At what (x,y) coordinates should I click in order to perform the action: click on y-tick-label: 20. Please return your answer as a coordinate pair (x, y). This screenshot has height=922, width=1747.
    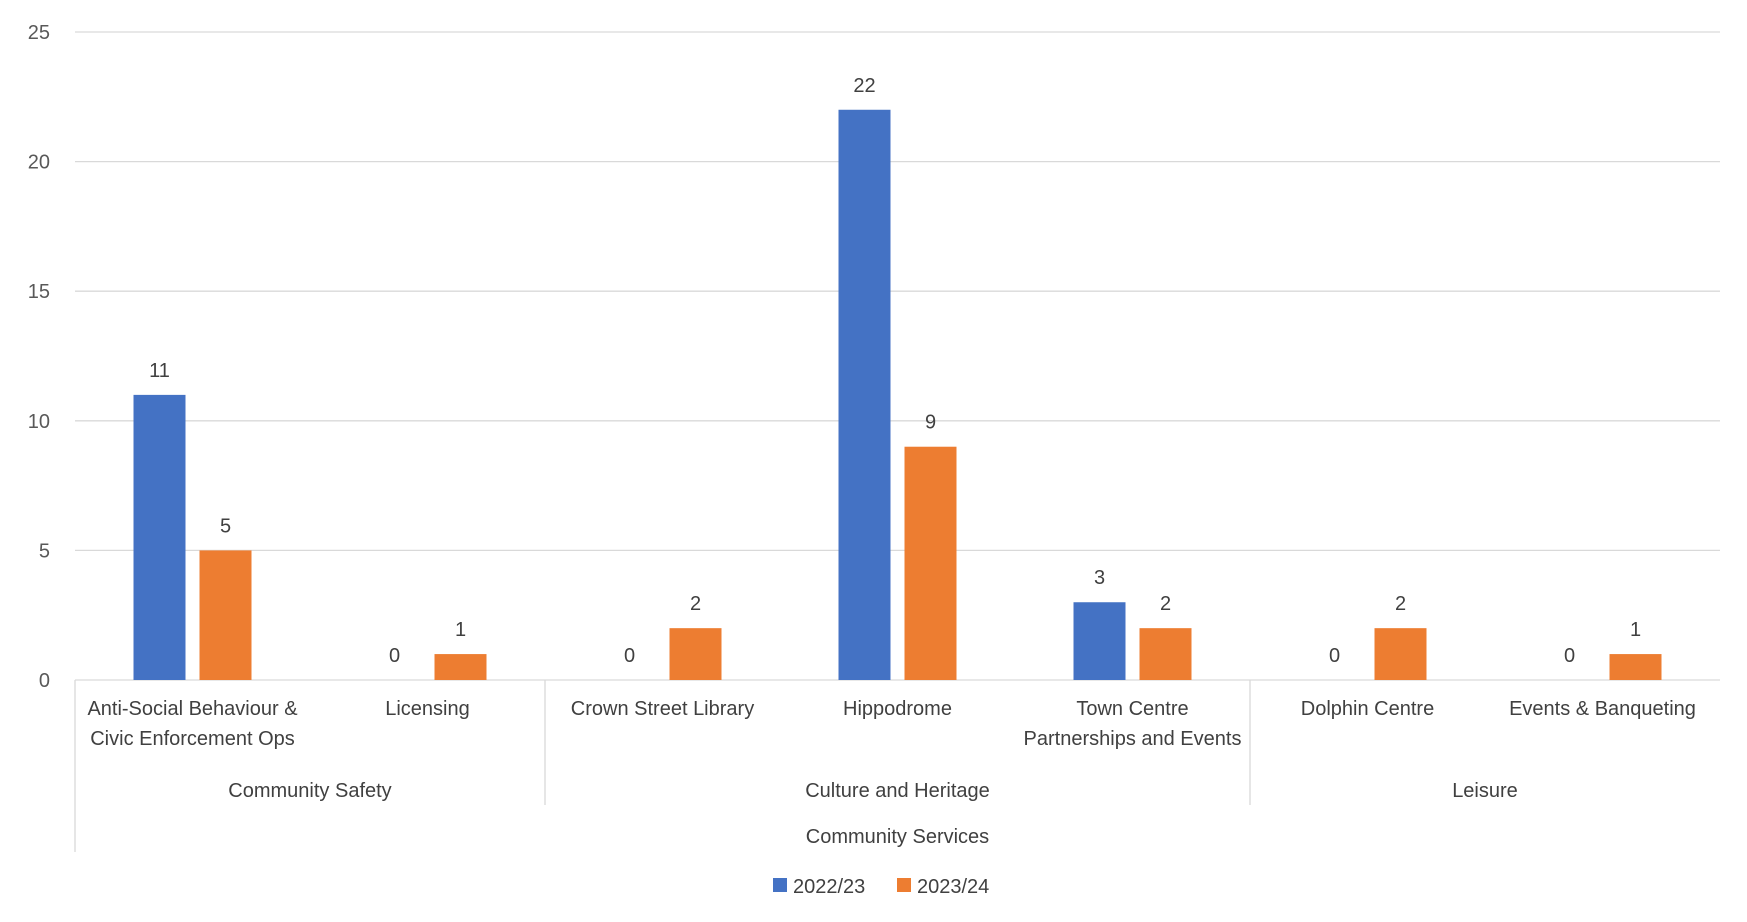
    Looking at the image, I should click on (39, 163).